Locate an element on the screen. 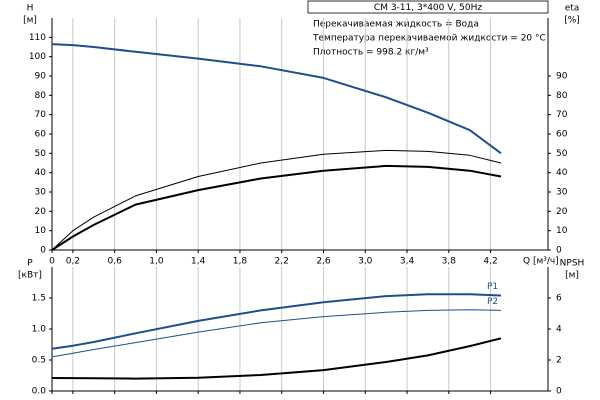 This screenshot has height=400, width=600. pump-label: CM 3-11, 3*400 V, 50Hz is located at coordinates (428, 8).